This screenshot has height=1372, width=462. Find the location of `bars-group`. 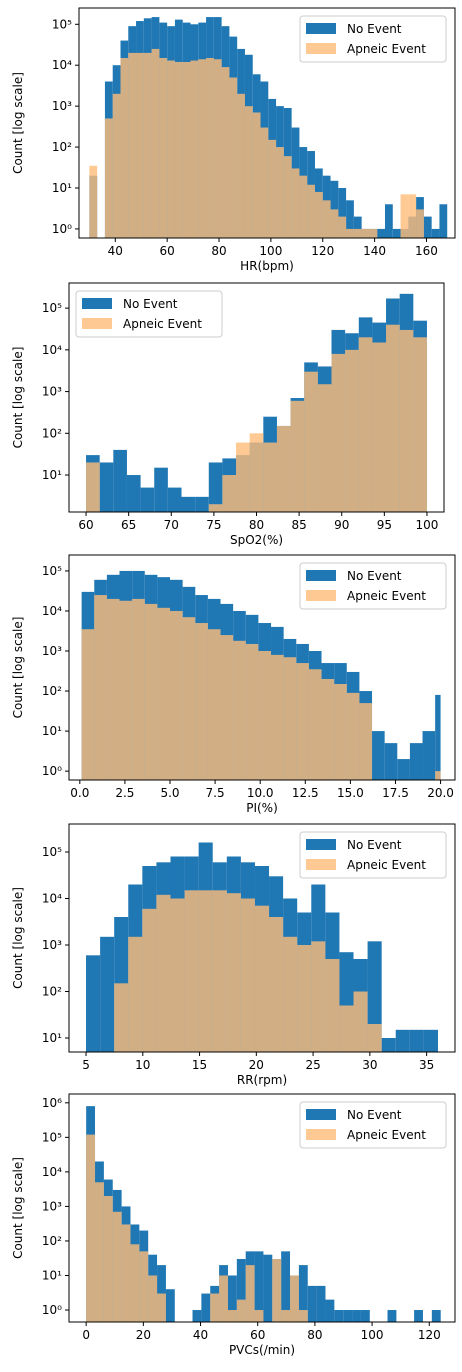

bars-group is located at coordinates (268, 127).